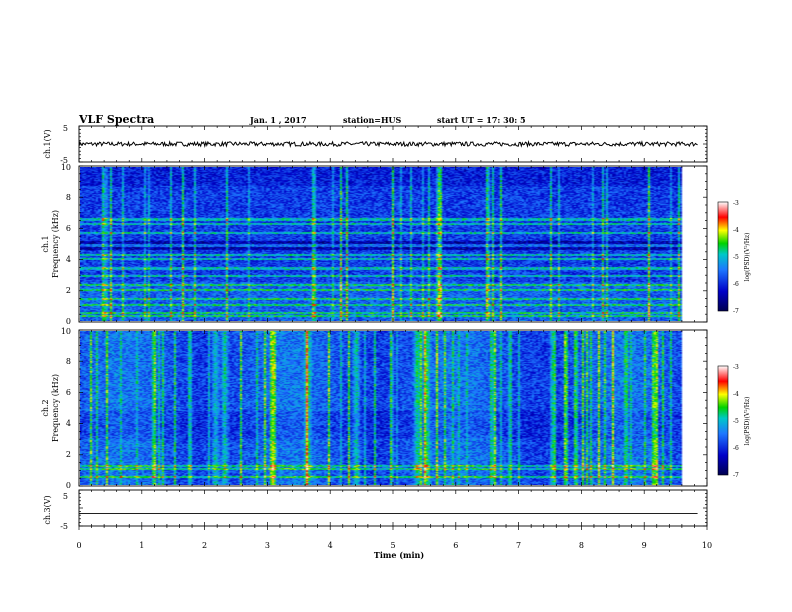  I want to click on ch1-ytick-0: 0, so click(68, 321).